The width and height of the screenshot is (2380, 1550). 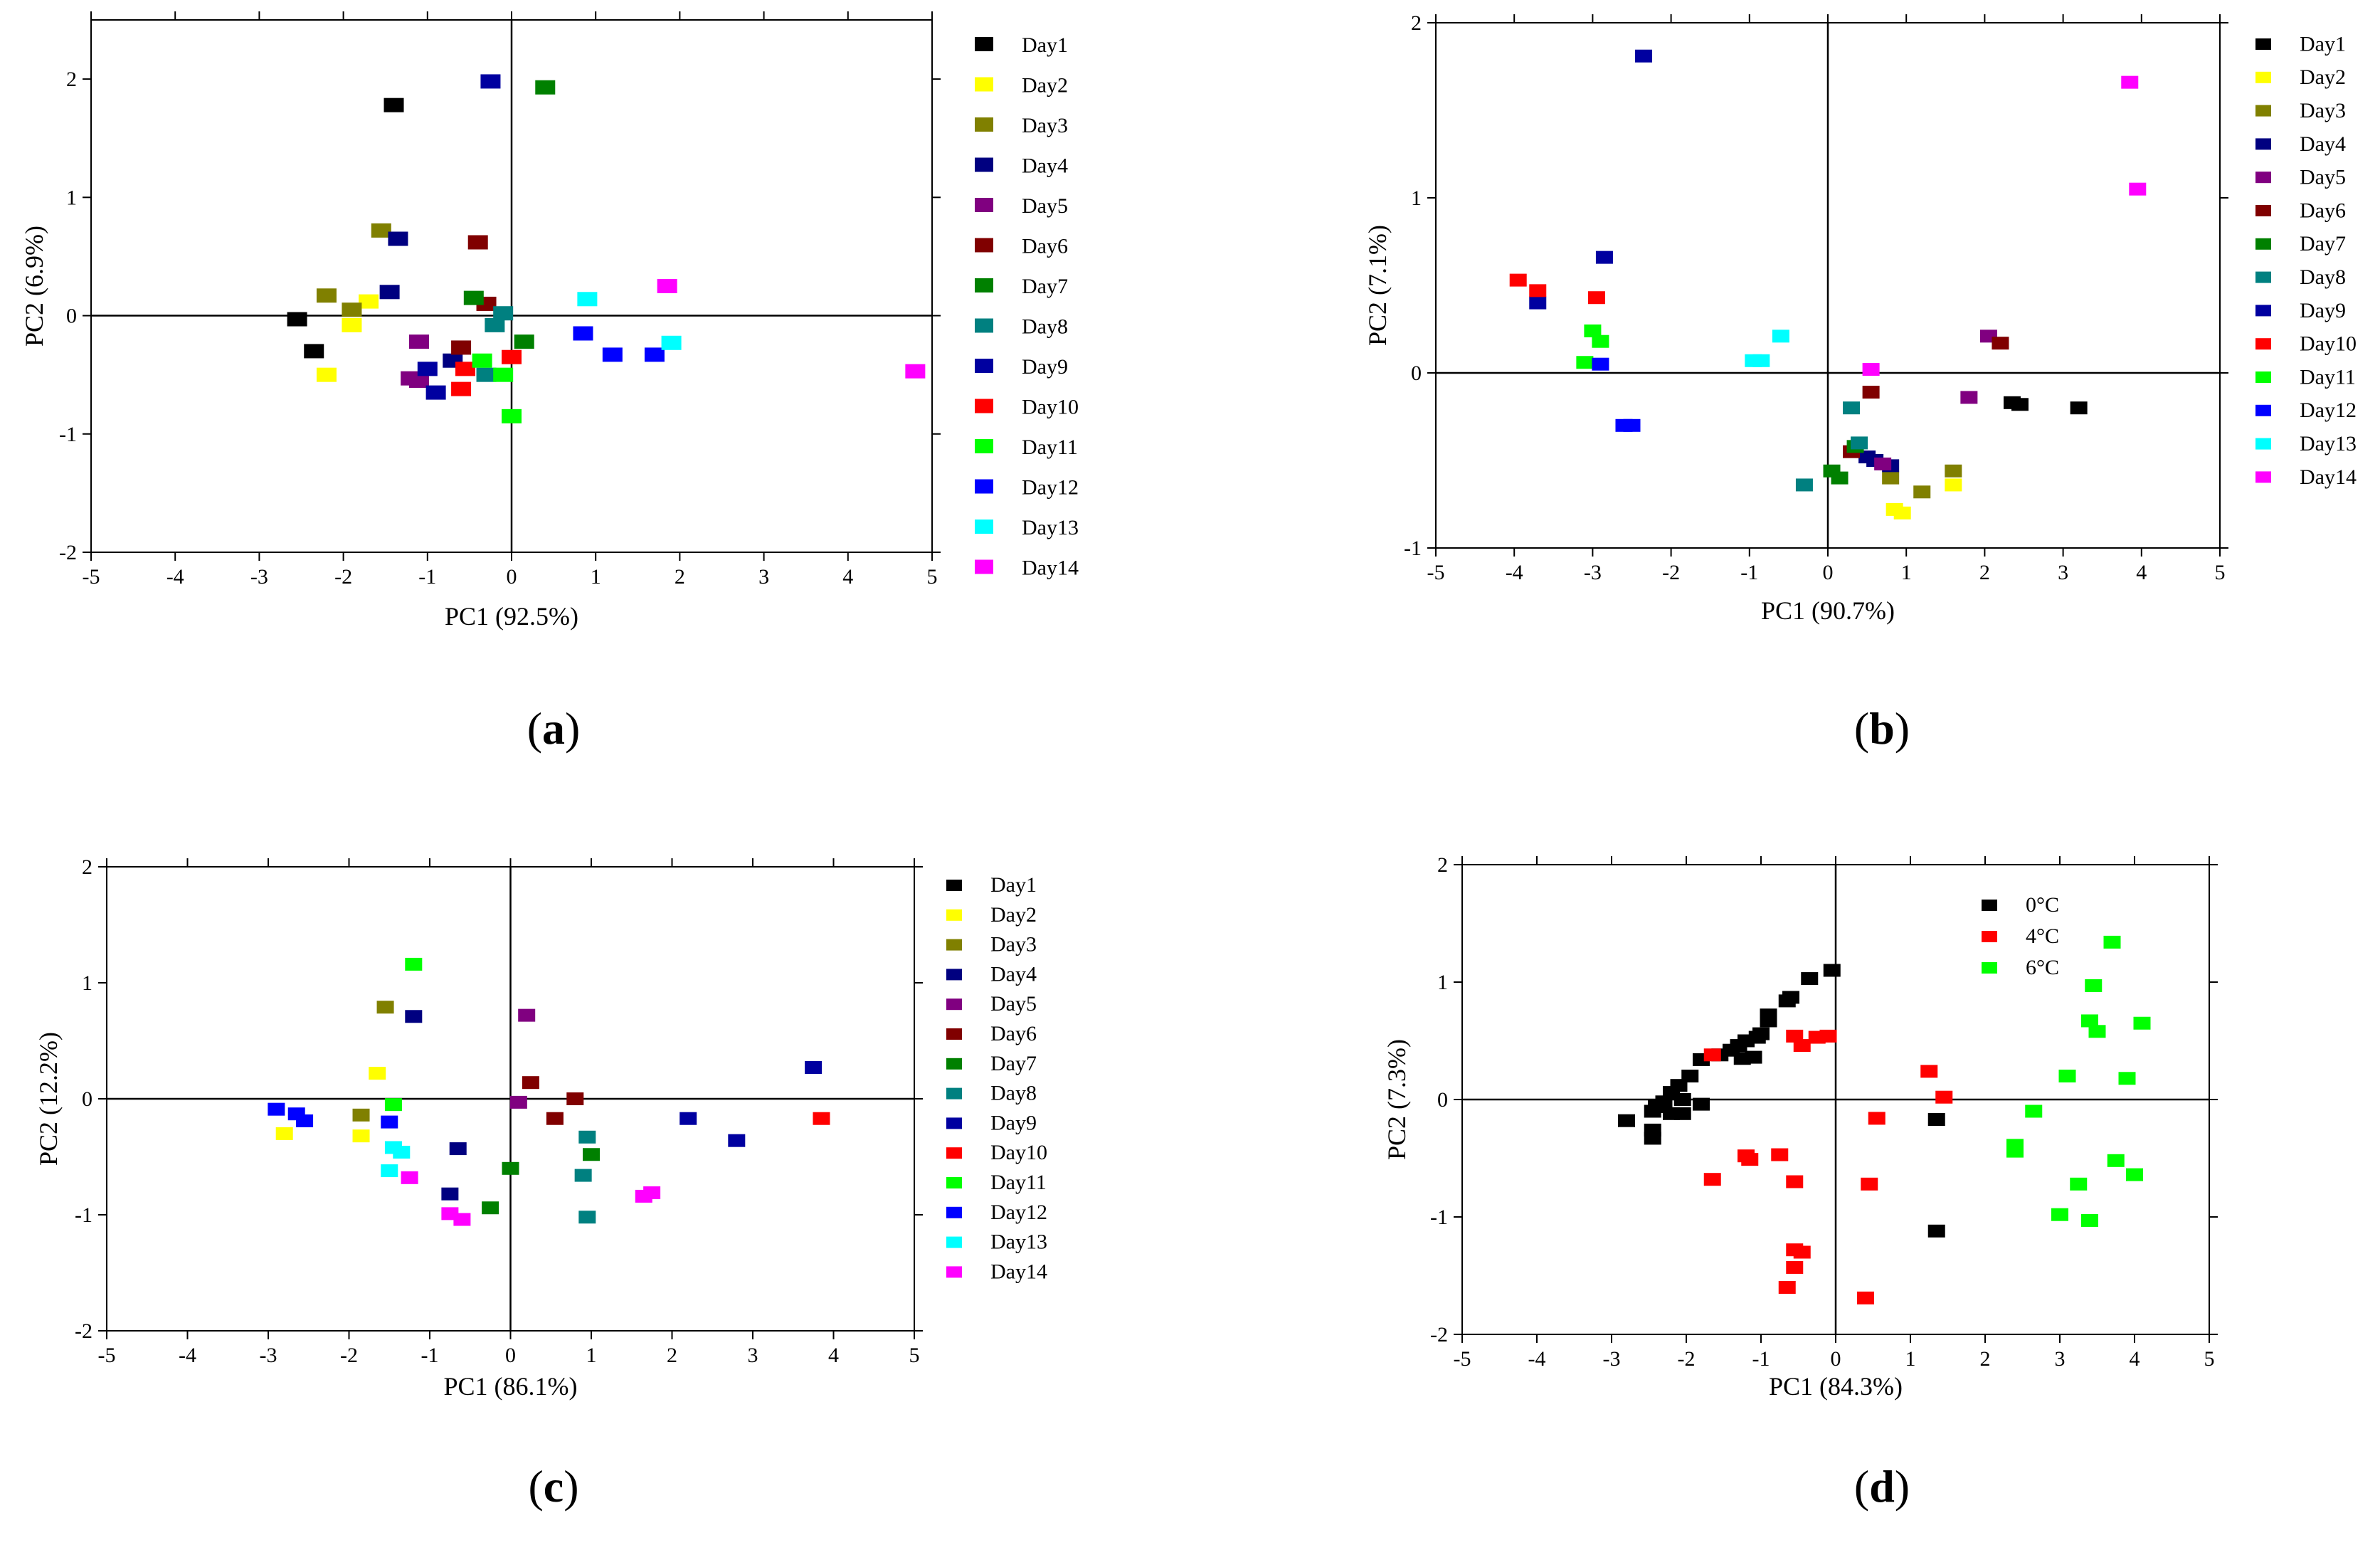 I want to click on legend-label: Day11, so click(x=2328, y=377).